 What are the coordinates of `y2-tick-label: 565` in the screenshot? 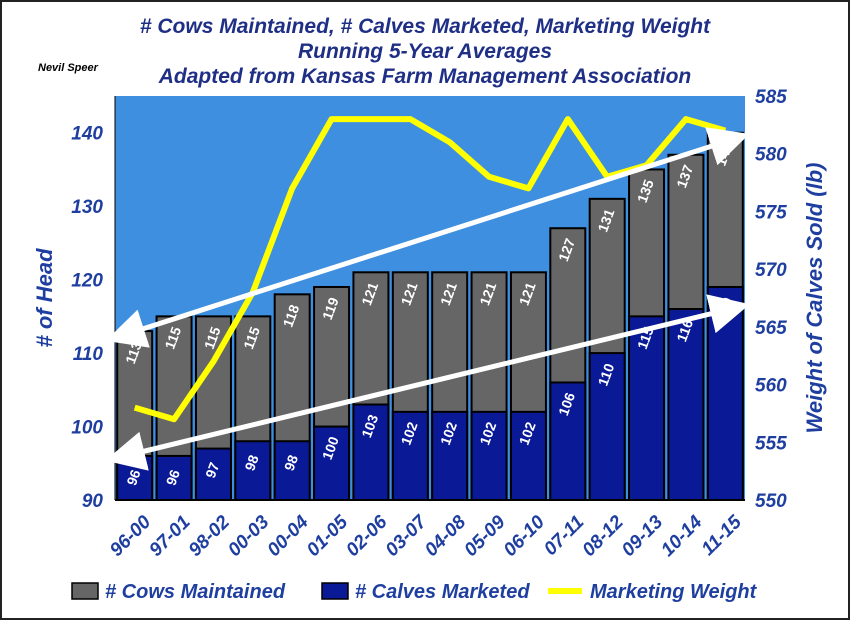 It's located at (771, 328).